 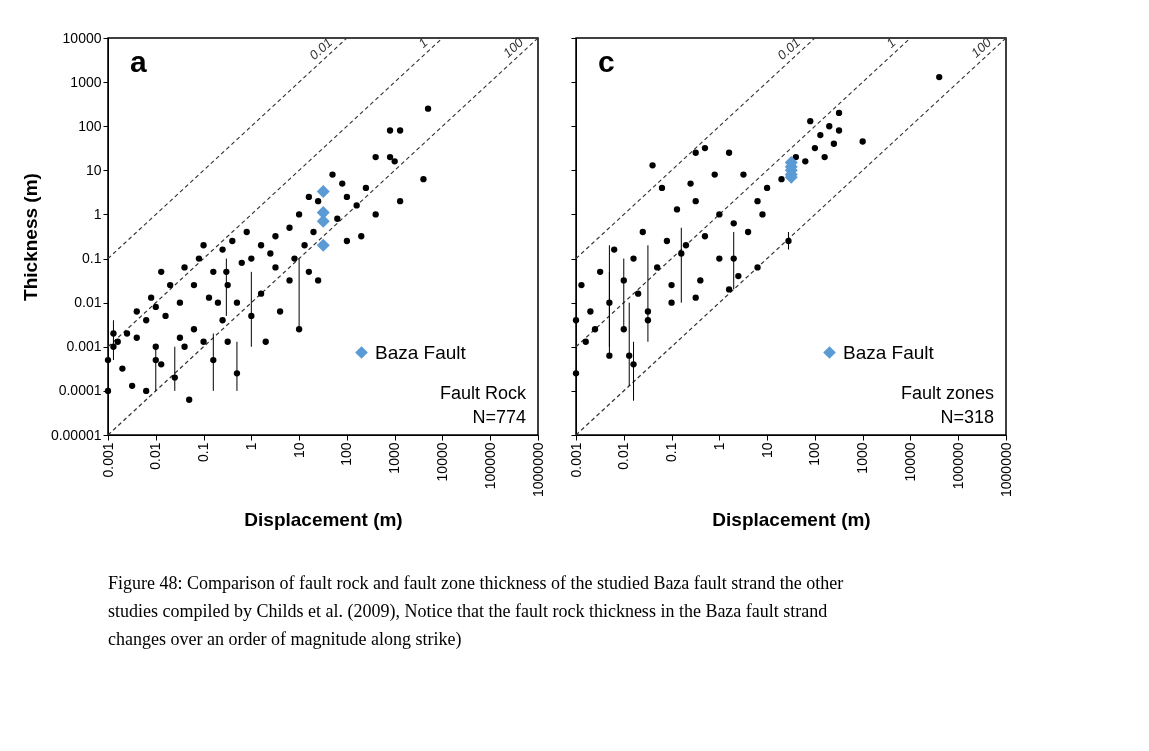 What do you see at coordinates (967, 417) in the screenshot?
I see `annotation: N=318` at bounding box center [967, 417].